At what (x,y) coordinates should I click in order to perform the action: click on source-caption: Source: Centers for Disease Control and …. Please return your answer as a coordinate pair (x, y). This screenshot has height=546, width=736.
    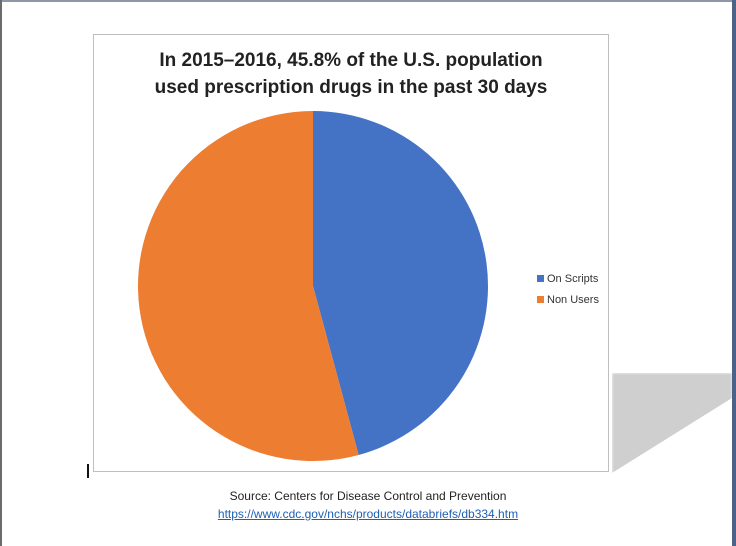
    Looking at the image, I should click on (368, 496).